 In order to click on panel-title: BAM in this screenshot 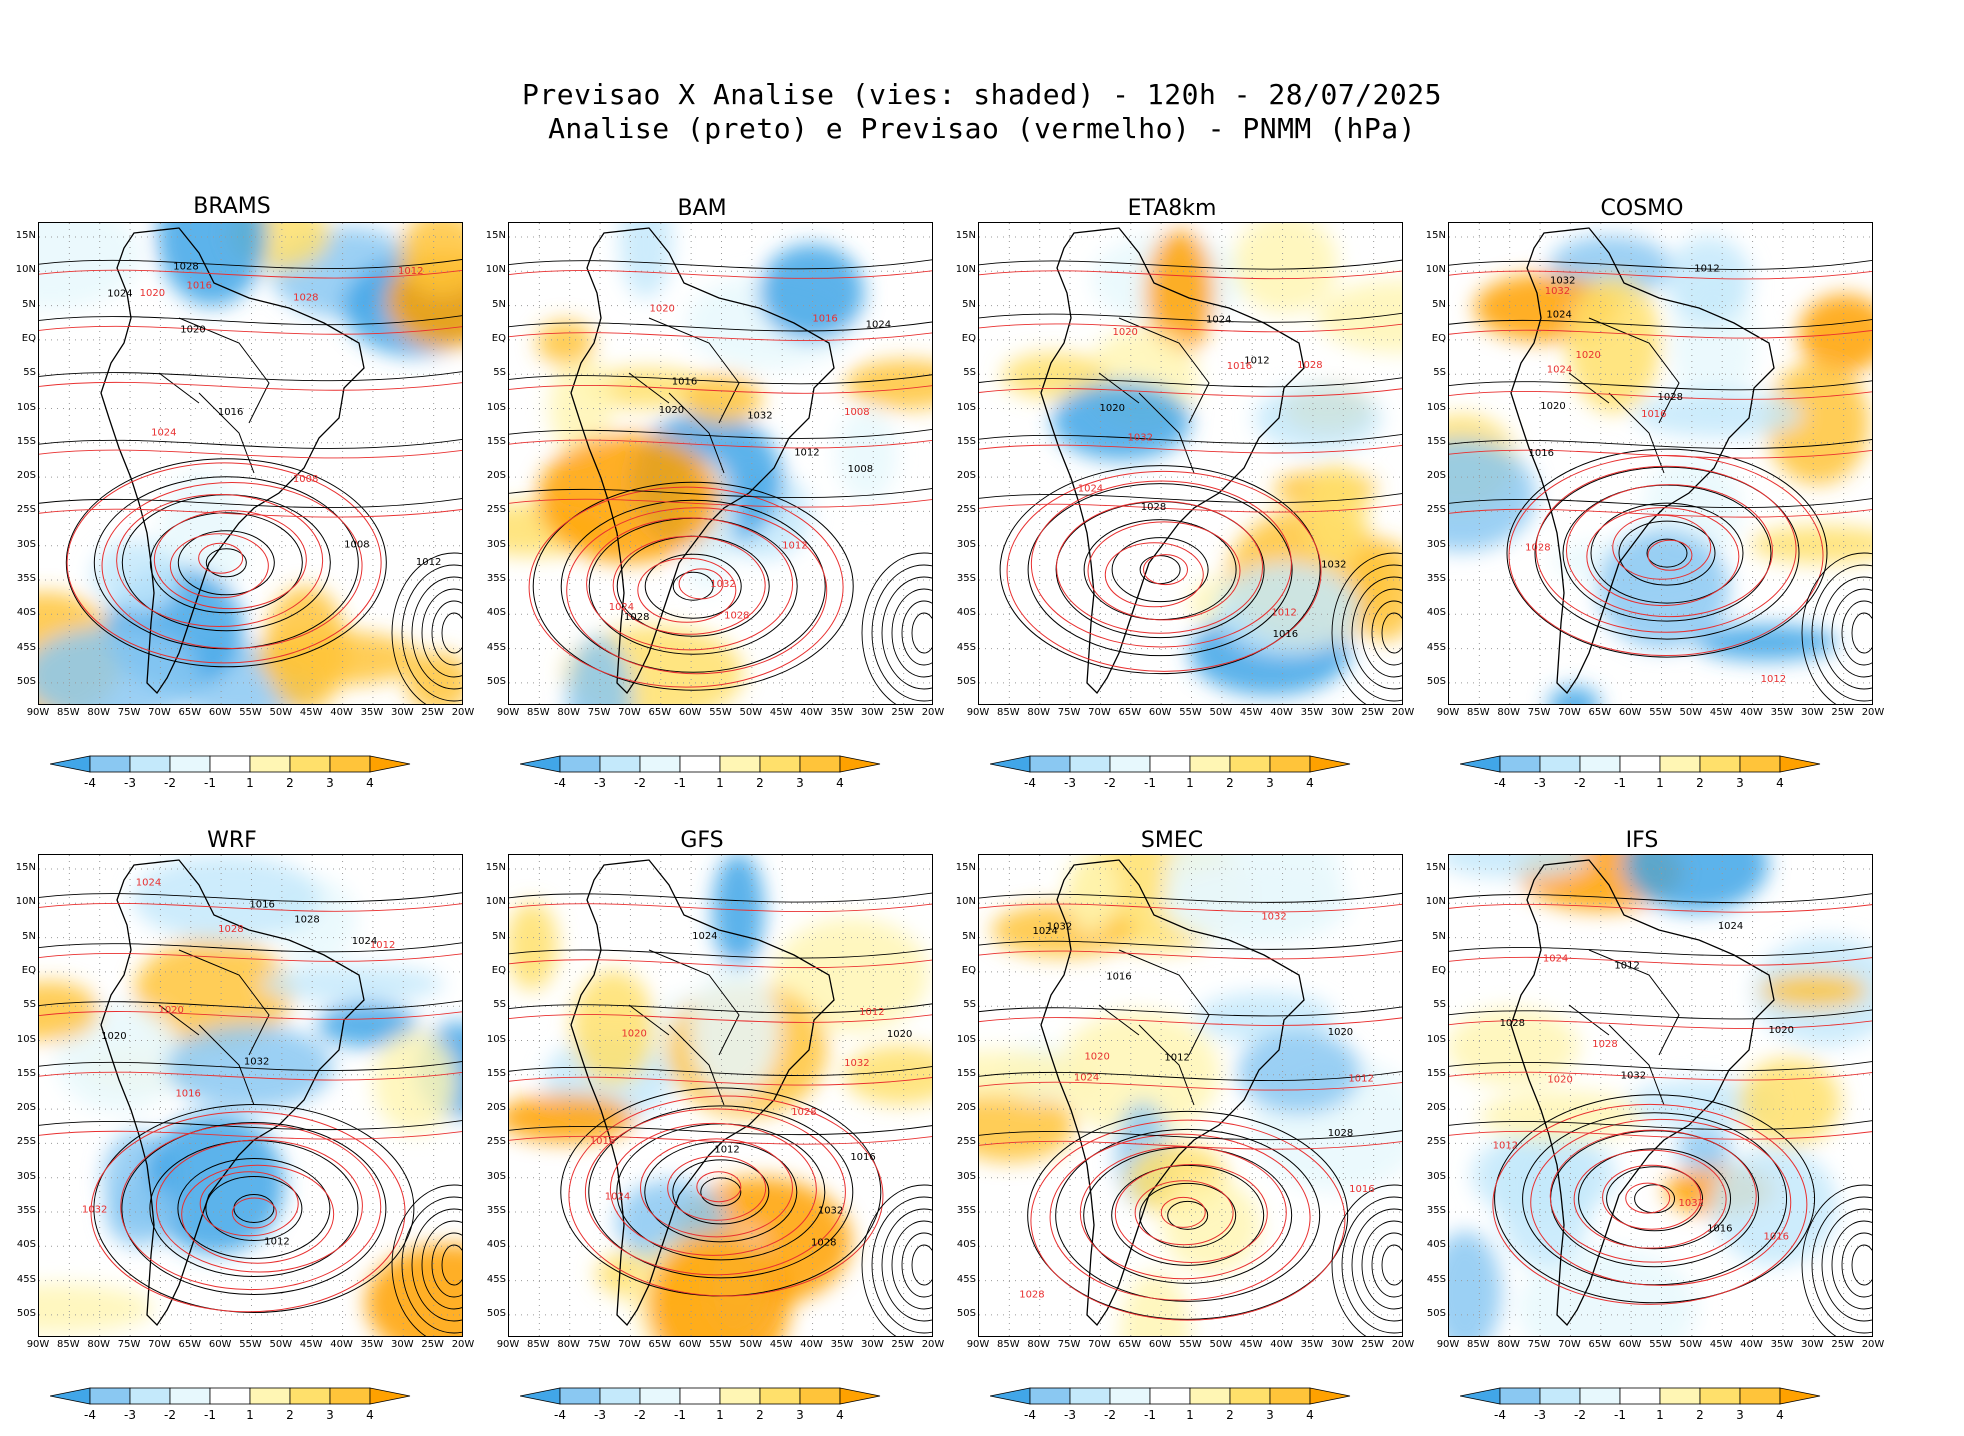, I will do `click(702, 208)`.